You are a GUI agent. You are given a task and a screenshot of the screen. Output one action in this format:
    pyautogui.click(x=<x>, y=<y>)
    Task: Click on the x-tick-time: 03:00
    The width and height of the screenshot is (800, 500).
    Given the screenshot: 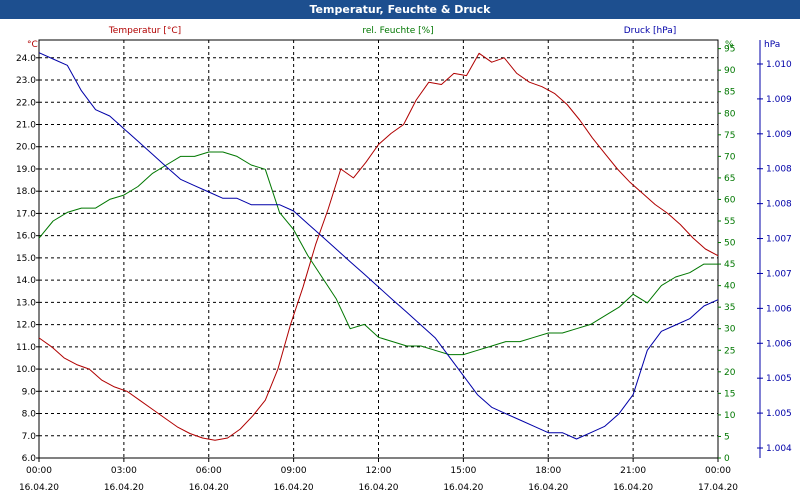 What is the action you would take?
    pyautogui.click(x=124, y=471)
    